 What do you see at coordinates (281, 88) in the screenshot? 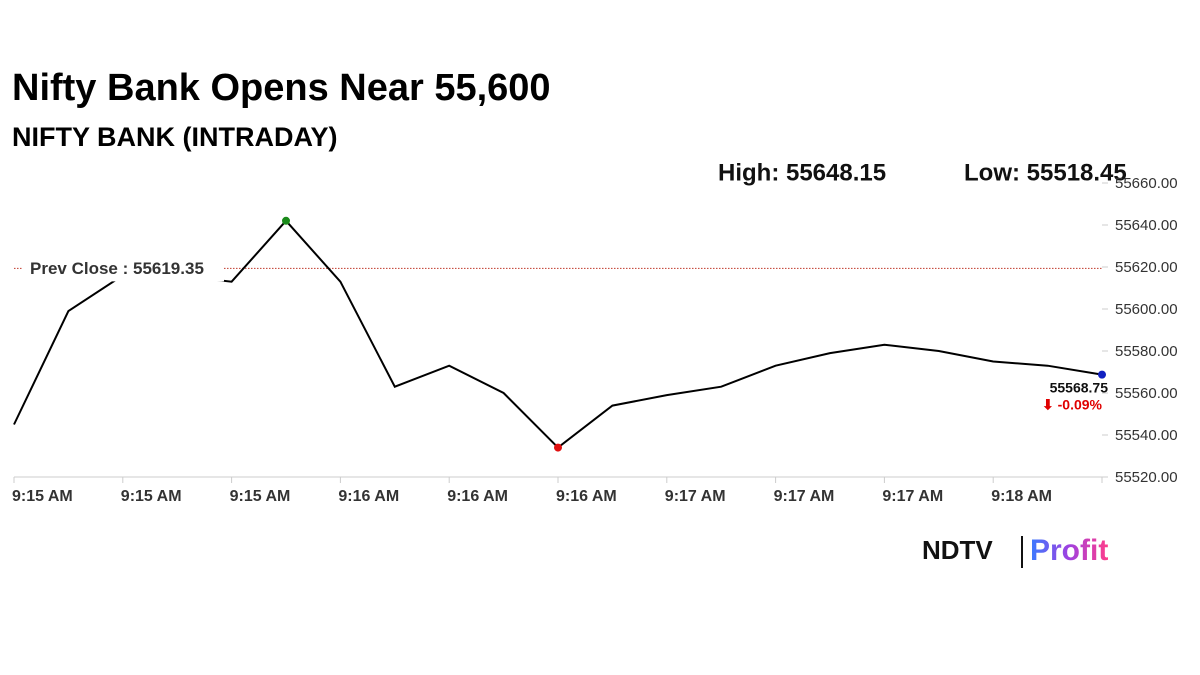
I see `chart-title: Nifty Bank Opens Near 55,600` at bounding box center [281, 88].